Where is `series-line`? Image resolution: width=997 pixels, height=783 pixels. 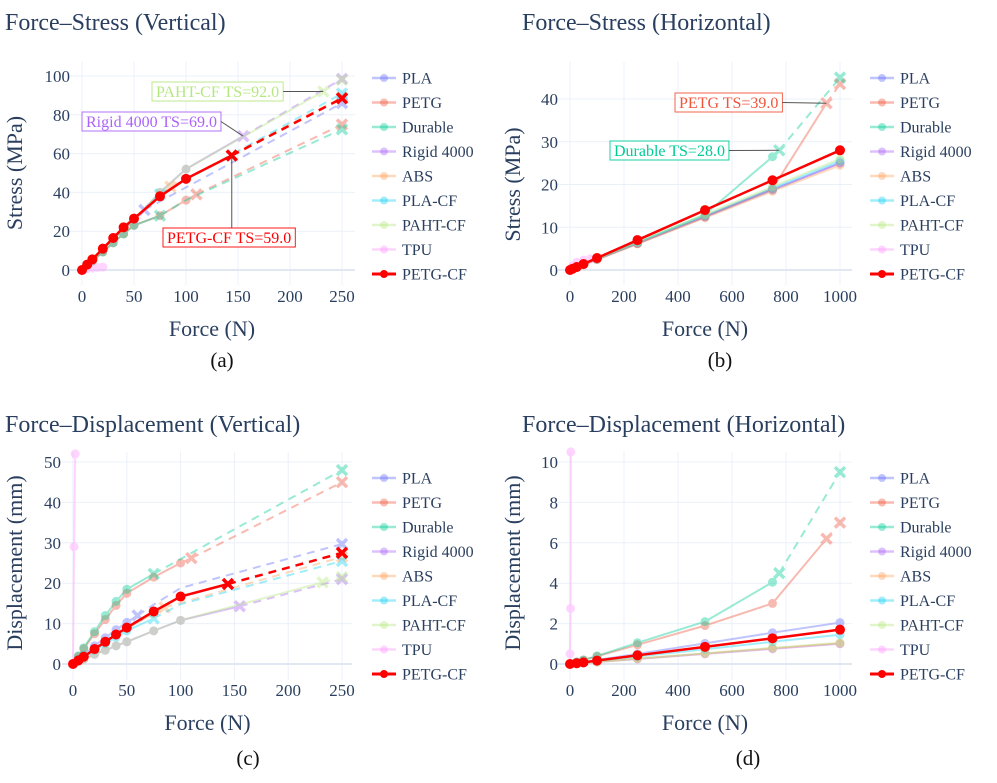
series-line is located at coordinates (570, 557).